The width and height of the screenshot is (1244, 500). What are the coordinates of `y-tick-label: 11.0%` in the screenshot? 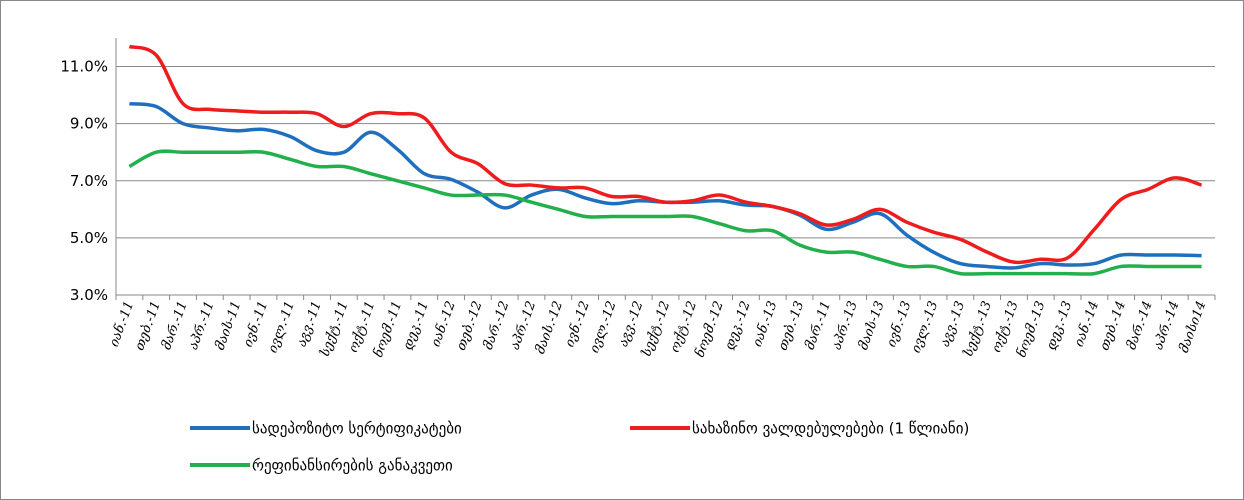 It's located at (84, 67).